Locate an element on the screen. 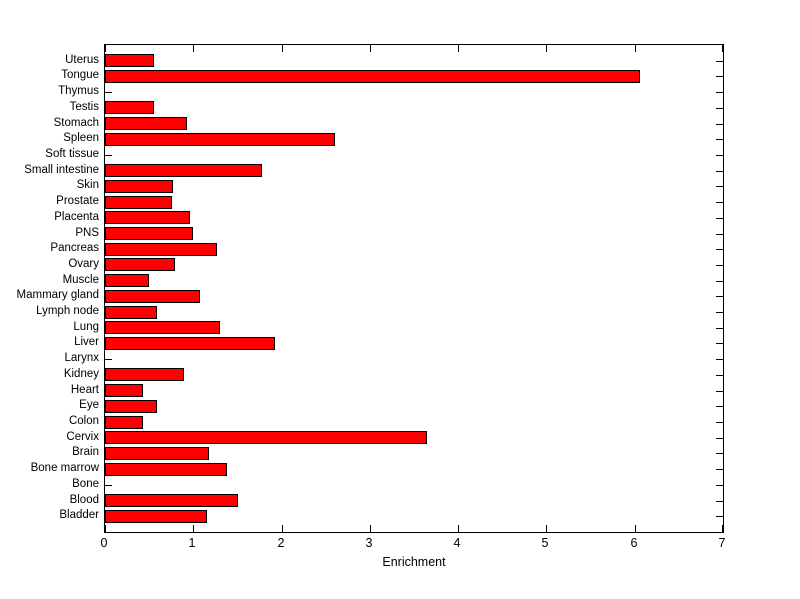 Image resolution: width=800 pixels, height=599 pixels. y-tick-right-blood is located at coordinates (719, 501).